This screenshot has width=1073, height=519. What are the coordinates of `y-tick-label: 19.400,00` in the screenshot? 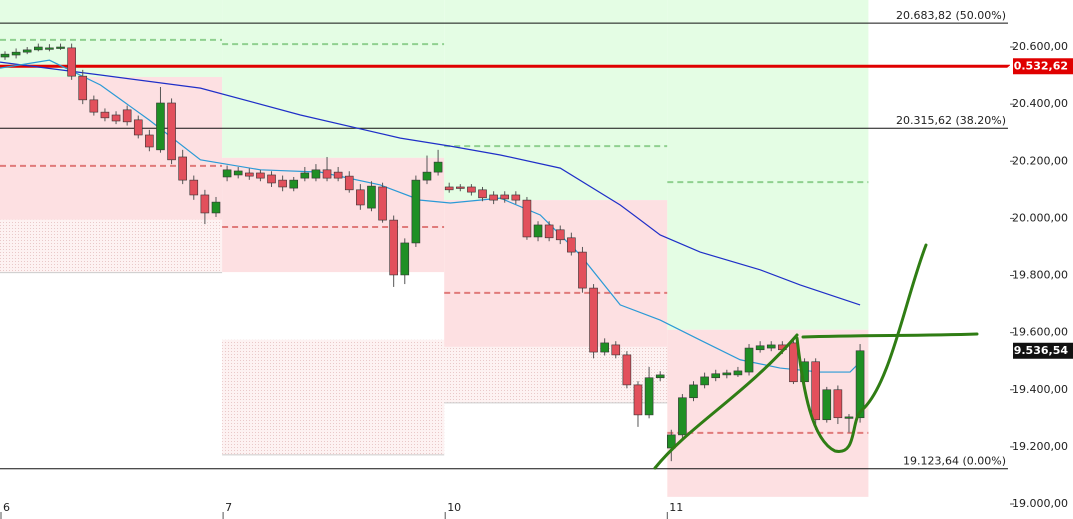 It's located at (1040, 389).